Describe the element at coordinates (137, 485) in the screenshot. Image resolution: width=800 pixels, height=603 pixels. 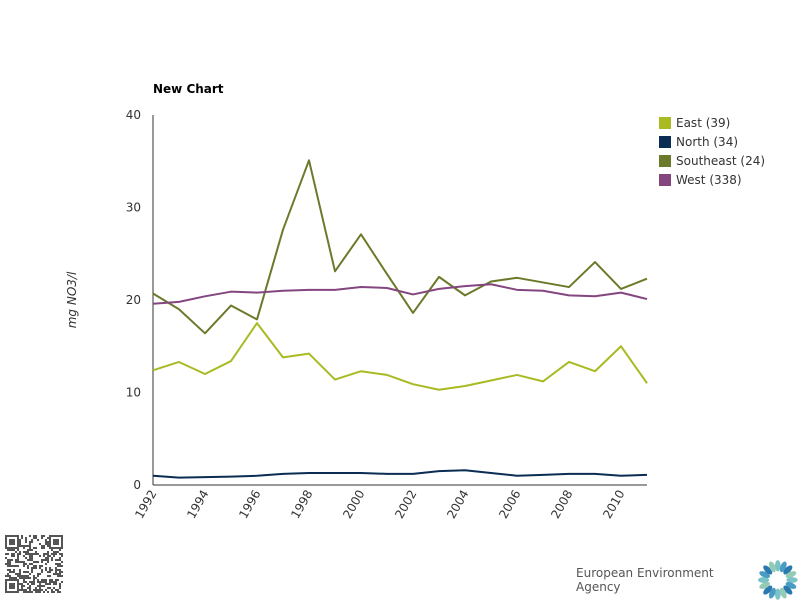
I see `y-tick-label: 0` at that location.